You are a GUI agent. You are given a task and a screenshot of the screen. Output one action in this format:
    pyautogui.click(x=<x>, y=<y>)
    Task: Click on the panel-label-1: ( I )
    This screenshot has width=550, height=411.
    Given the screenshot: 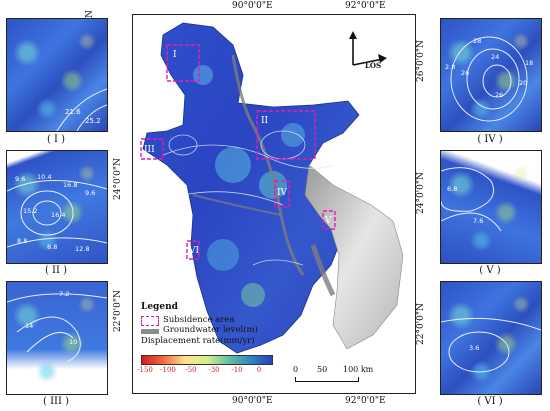 What is the action you would take?
    pyautogui.click(x=56, y=139)
    